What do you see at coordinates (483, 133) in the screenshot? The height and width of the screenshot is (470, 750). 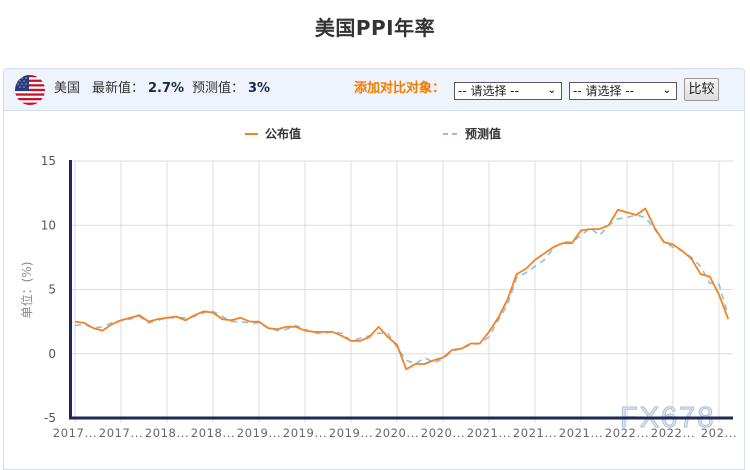 I see `legend-forecast-label: 预测值` at bounding box center [483, 133].